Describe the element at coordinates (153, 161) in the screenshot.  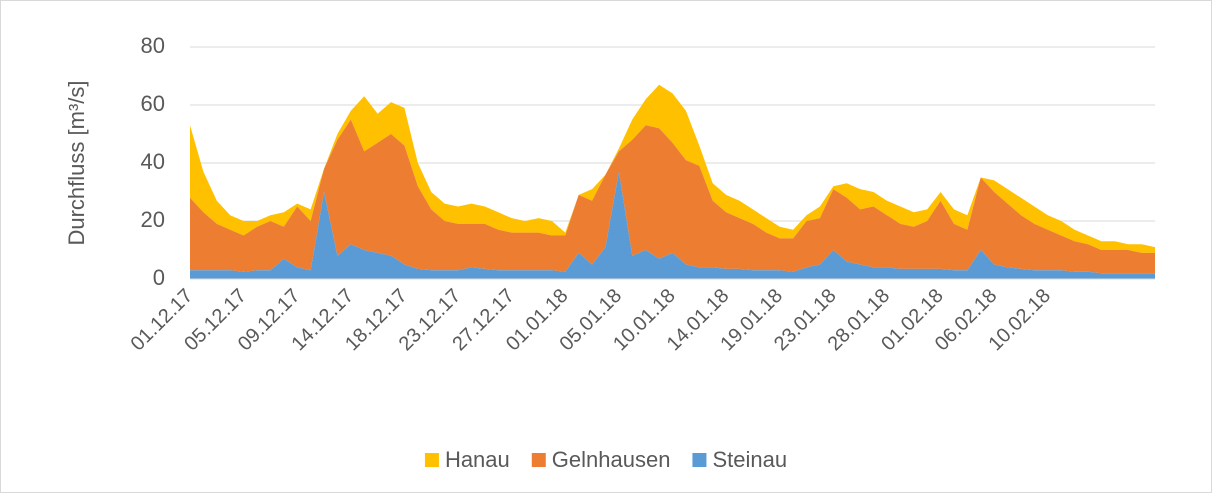
I see `y-tick-label: 40` at that location.